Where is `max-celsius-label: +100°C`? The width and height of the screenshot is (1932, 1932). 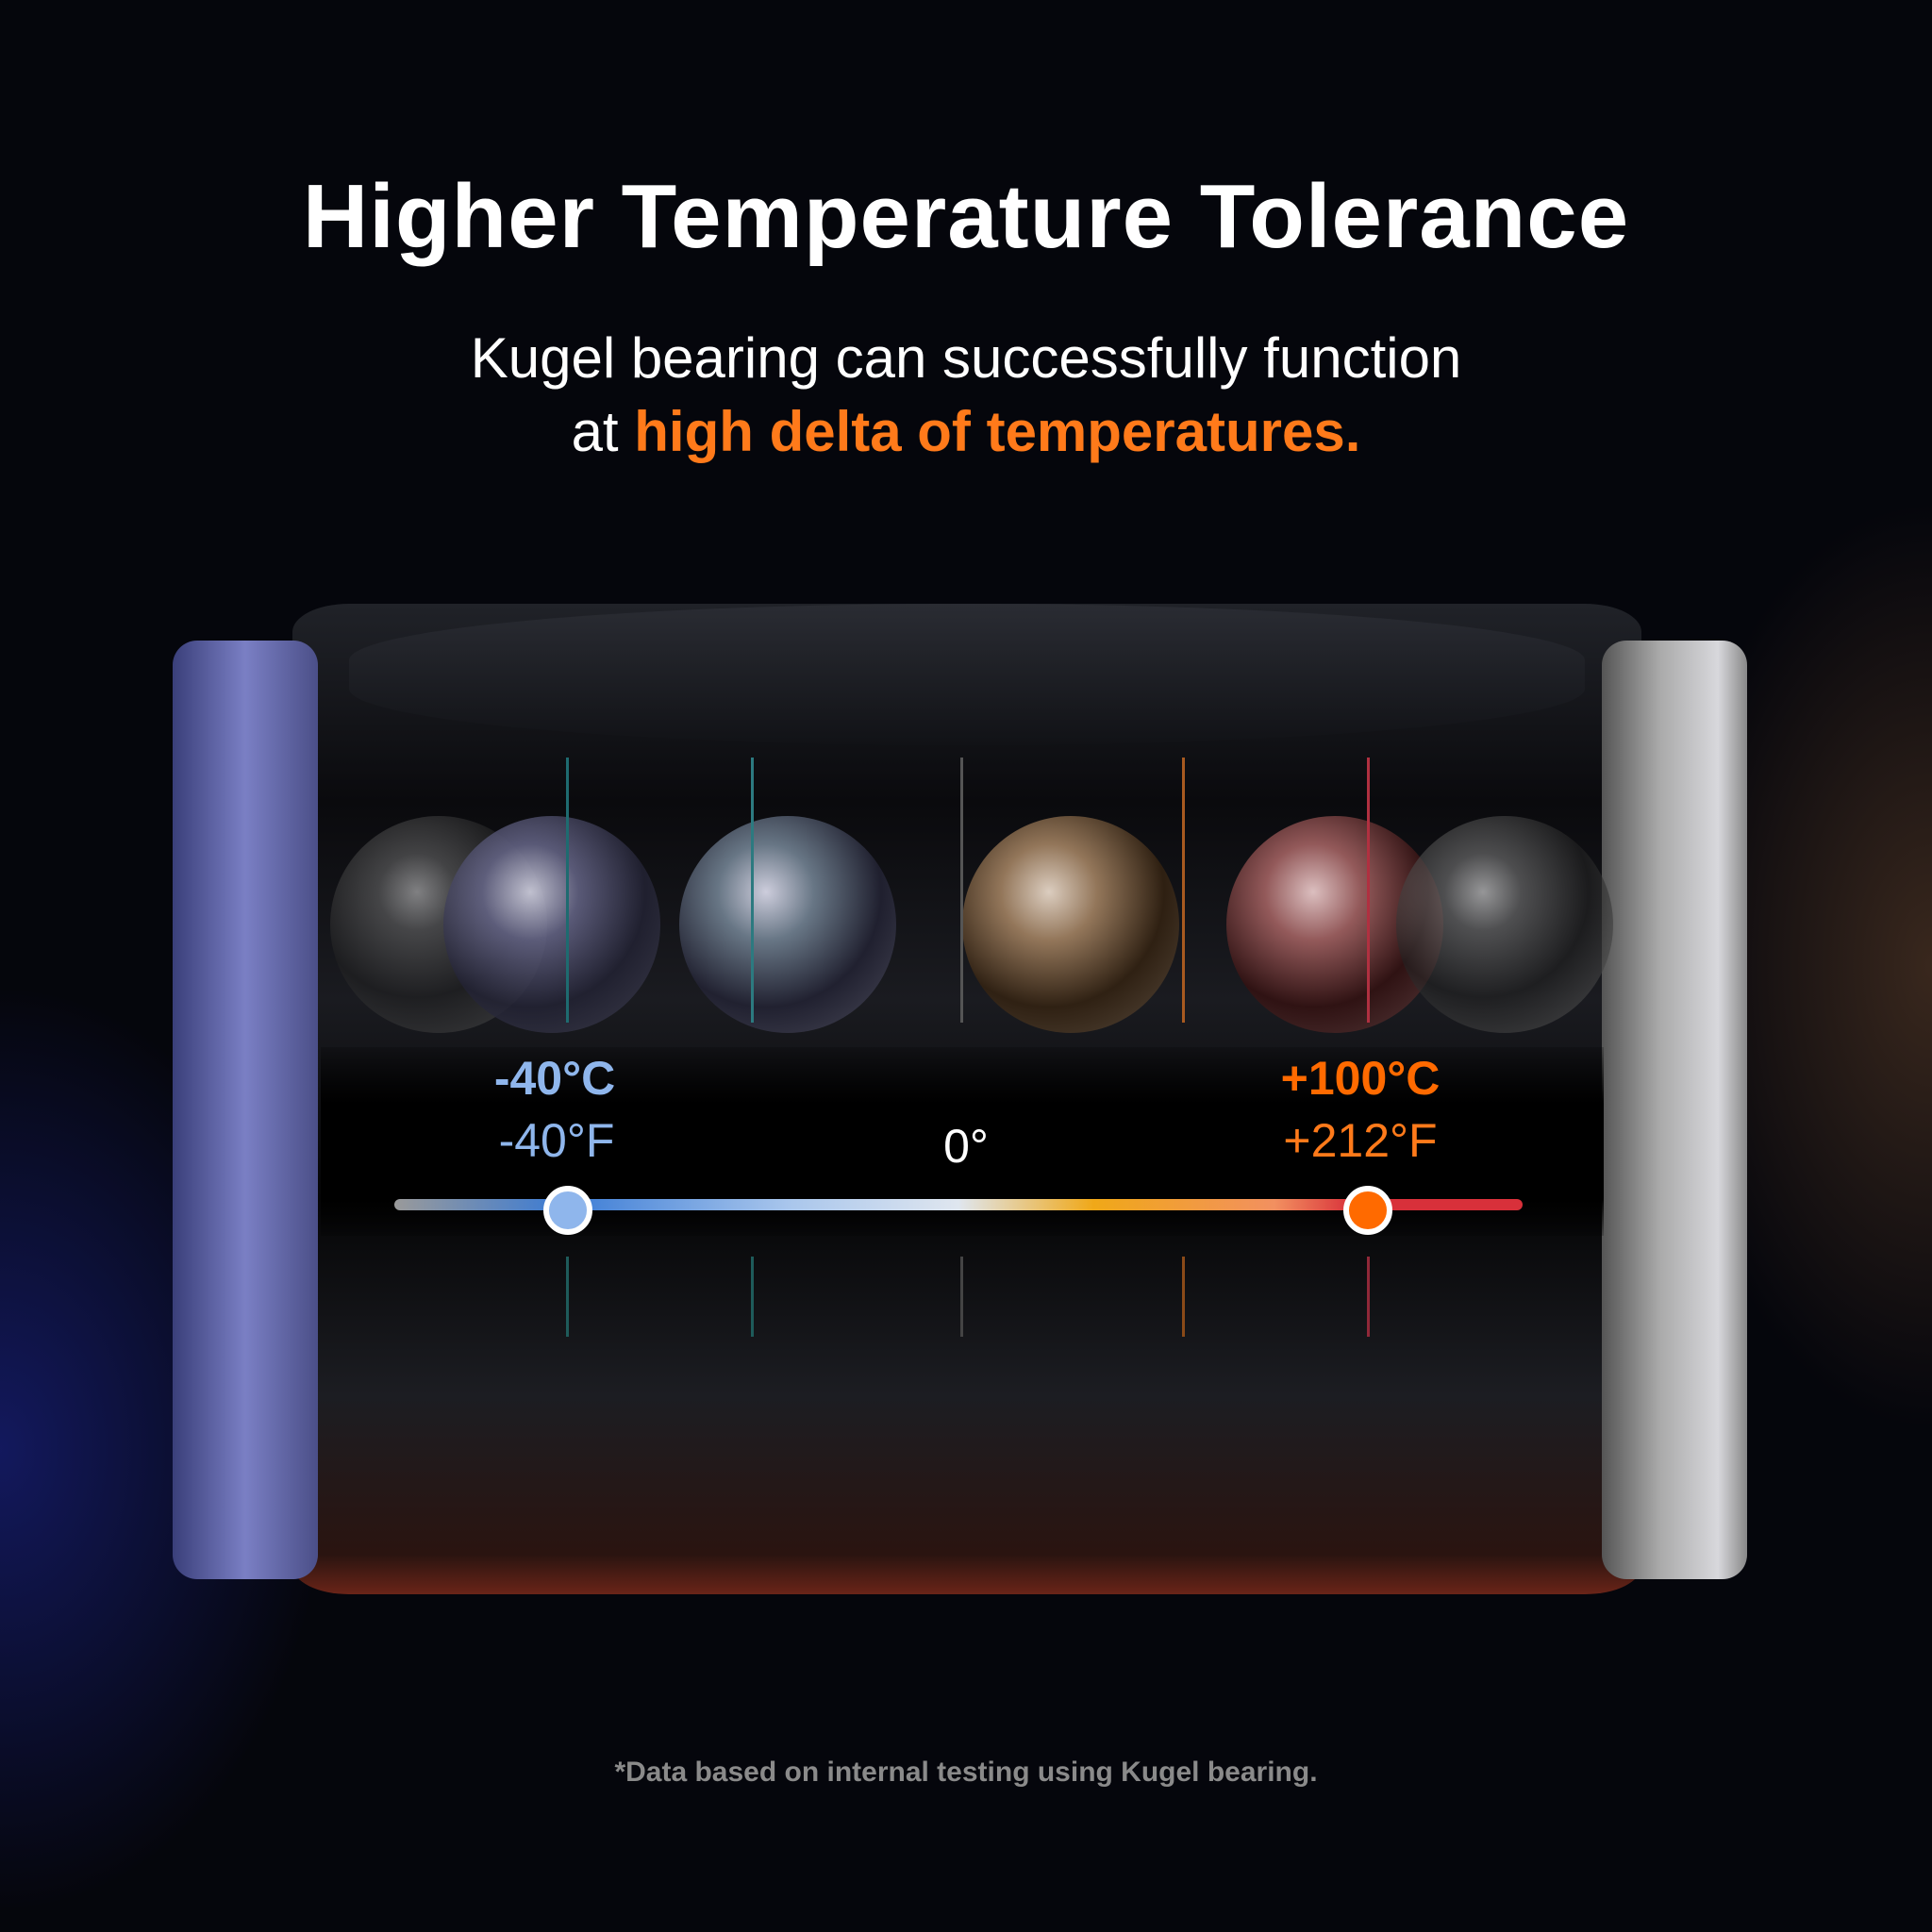 max-celsius-label: +100°C is located at coordinates (1361, 1079).